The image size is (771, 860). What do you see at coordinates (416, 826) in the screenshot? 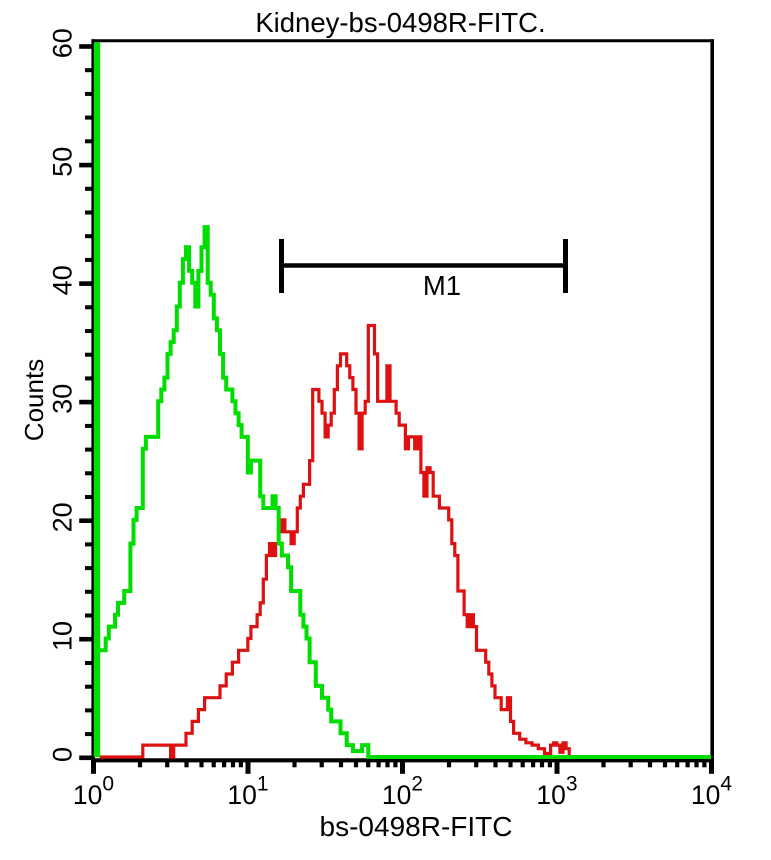
I see `svg-text: bs-0498R-FITC` at bounding box center [416, 826].